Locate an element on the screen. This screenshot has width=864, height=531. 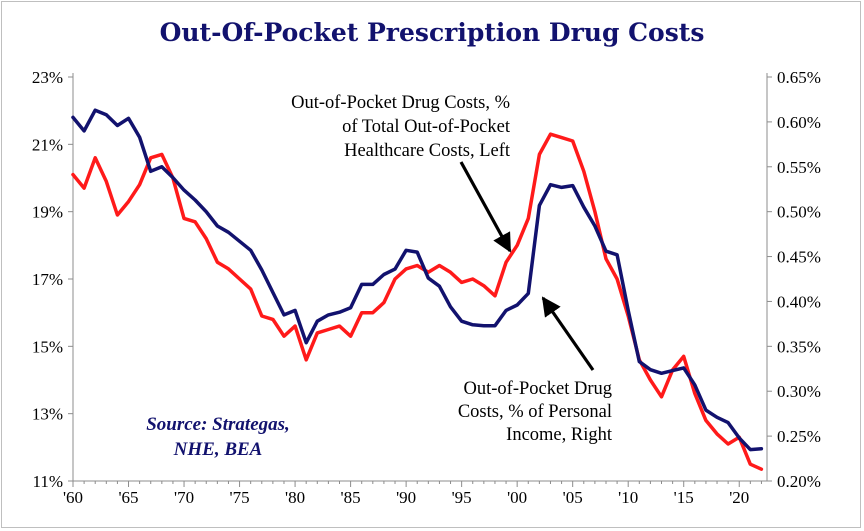
x-tick-label: '20 is located at coordinates (739, 497).